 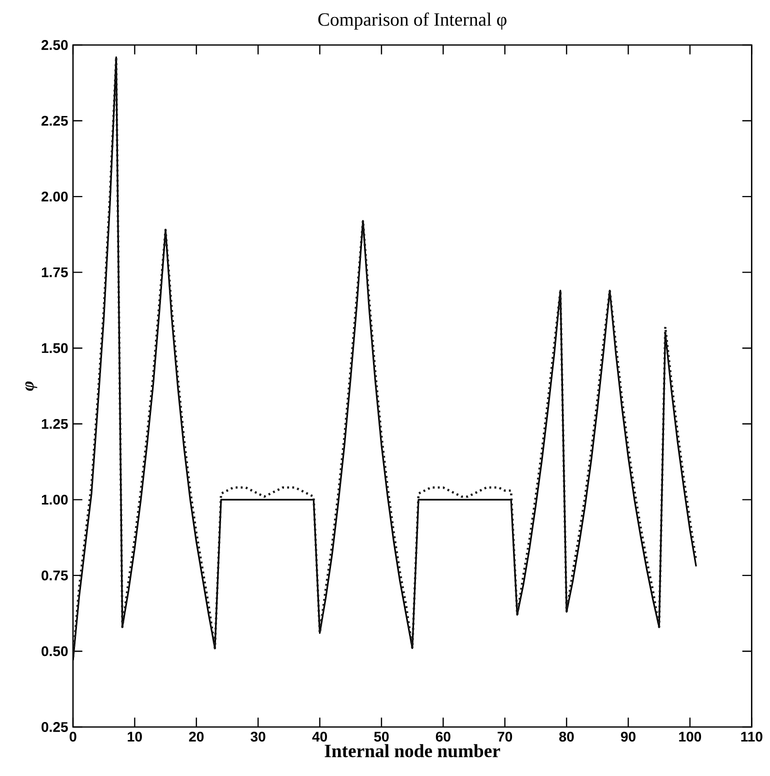 What do you see at coordinates (55, 45) in the screenshot?
I see `y-tick-label: 2.50` at bounding box center [55, 45].